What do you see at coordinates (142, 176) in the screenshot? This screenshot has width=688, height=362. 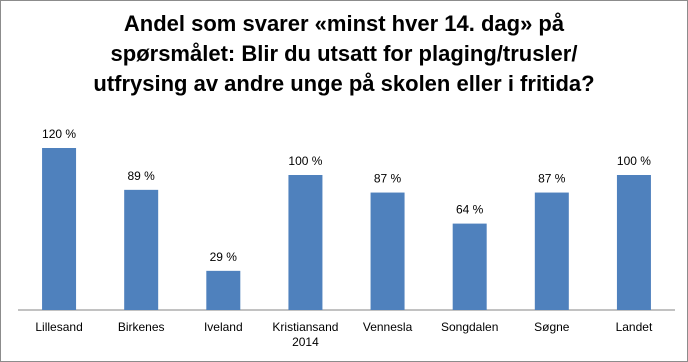 I see `data-label: 89 %` at bounding box center [142, 176].